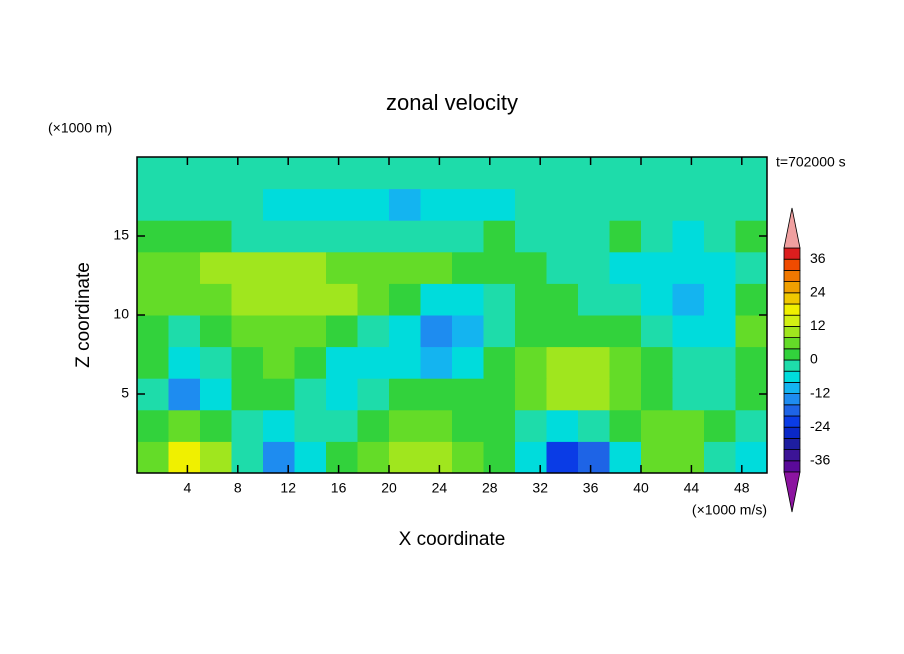 The image size is (904, 654). Describe the element at coordinates (80, 128) in the screenshot. I see `y-unit: (×1000 m)` at that location.